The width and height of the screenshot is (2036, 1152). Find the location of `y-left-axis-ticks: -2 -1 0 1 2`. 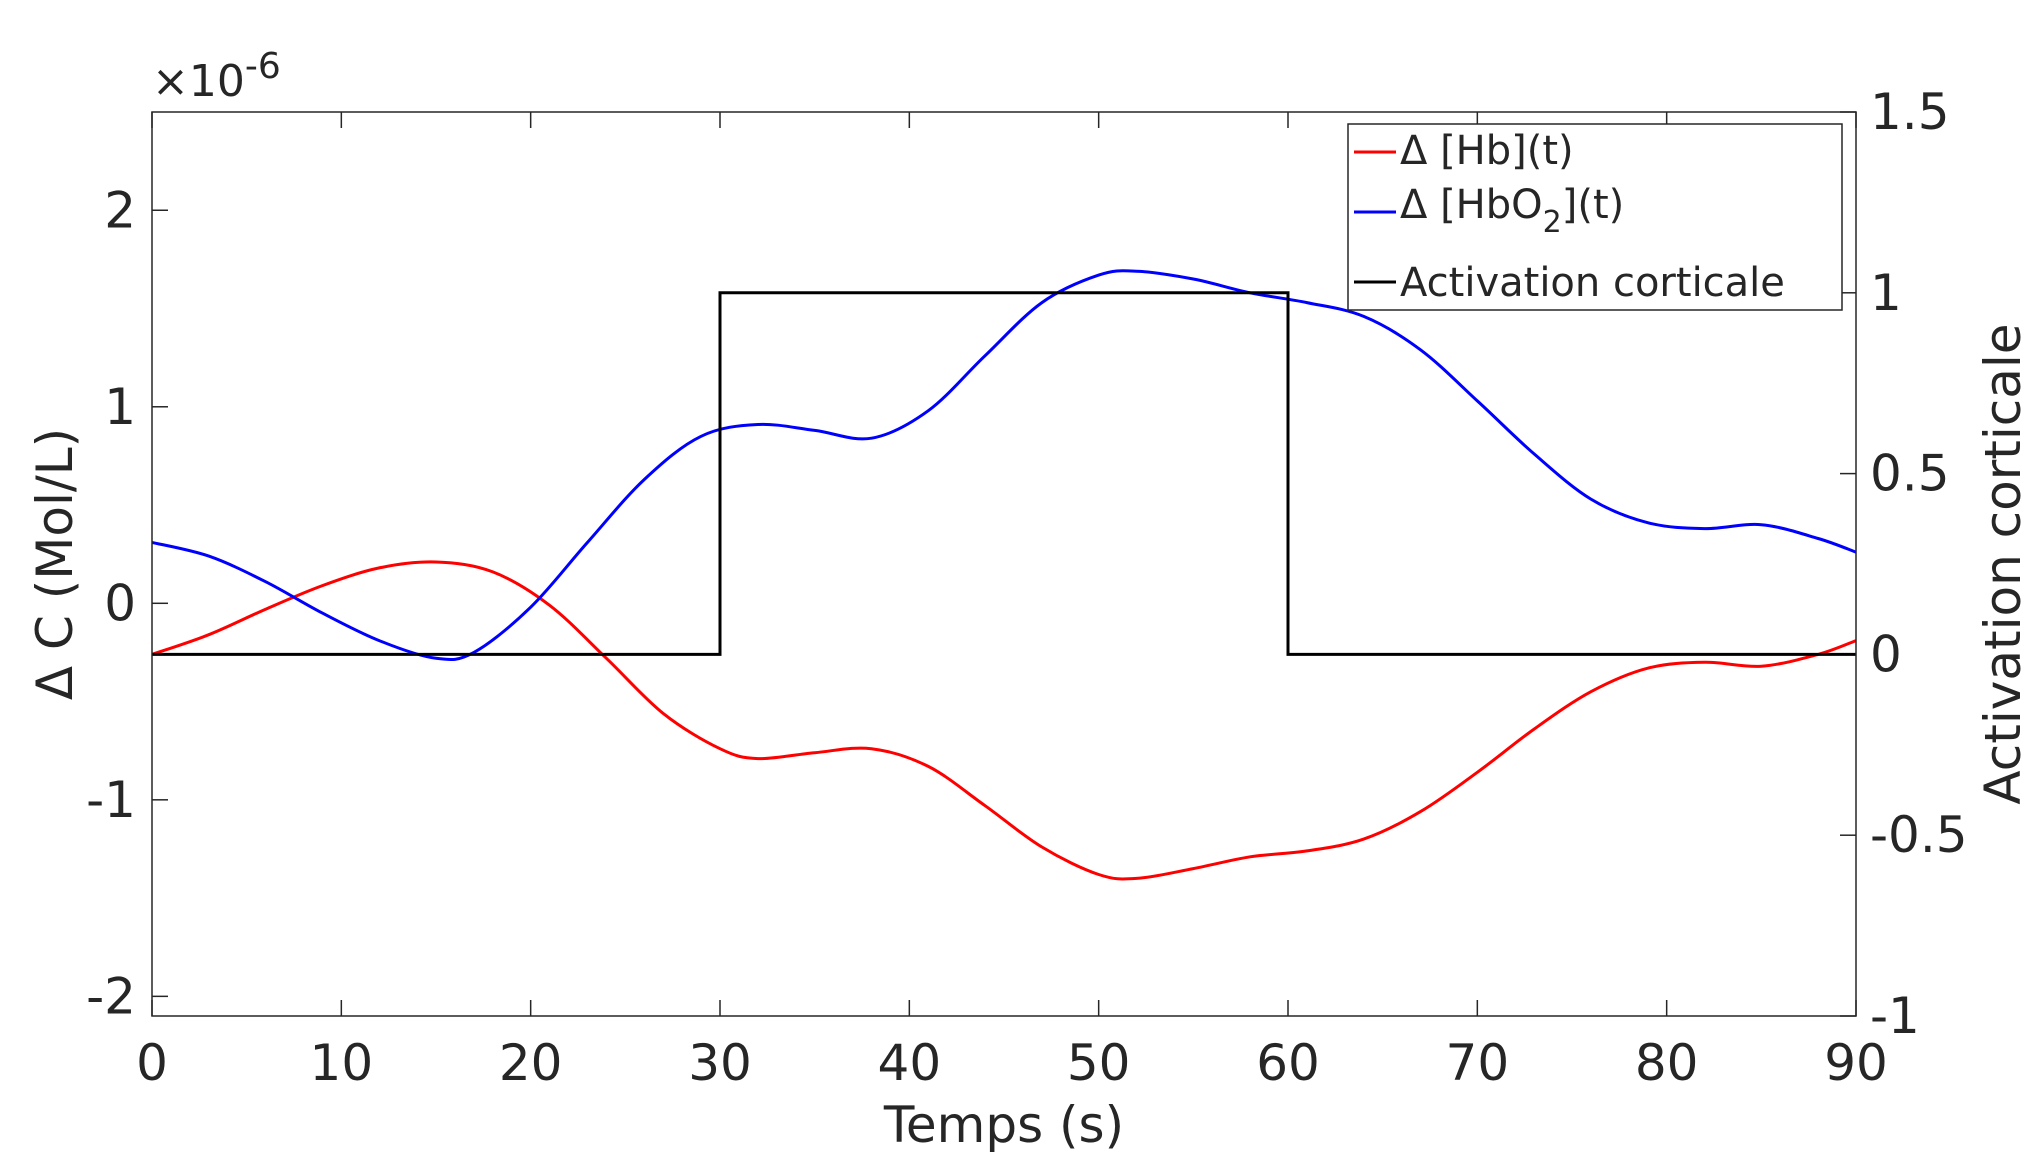

y-left-axis-ticks: -2 -1 0 1 2 is located at coordinates (127, 603).